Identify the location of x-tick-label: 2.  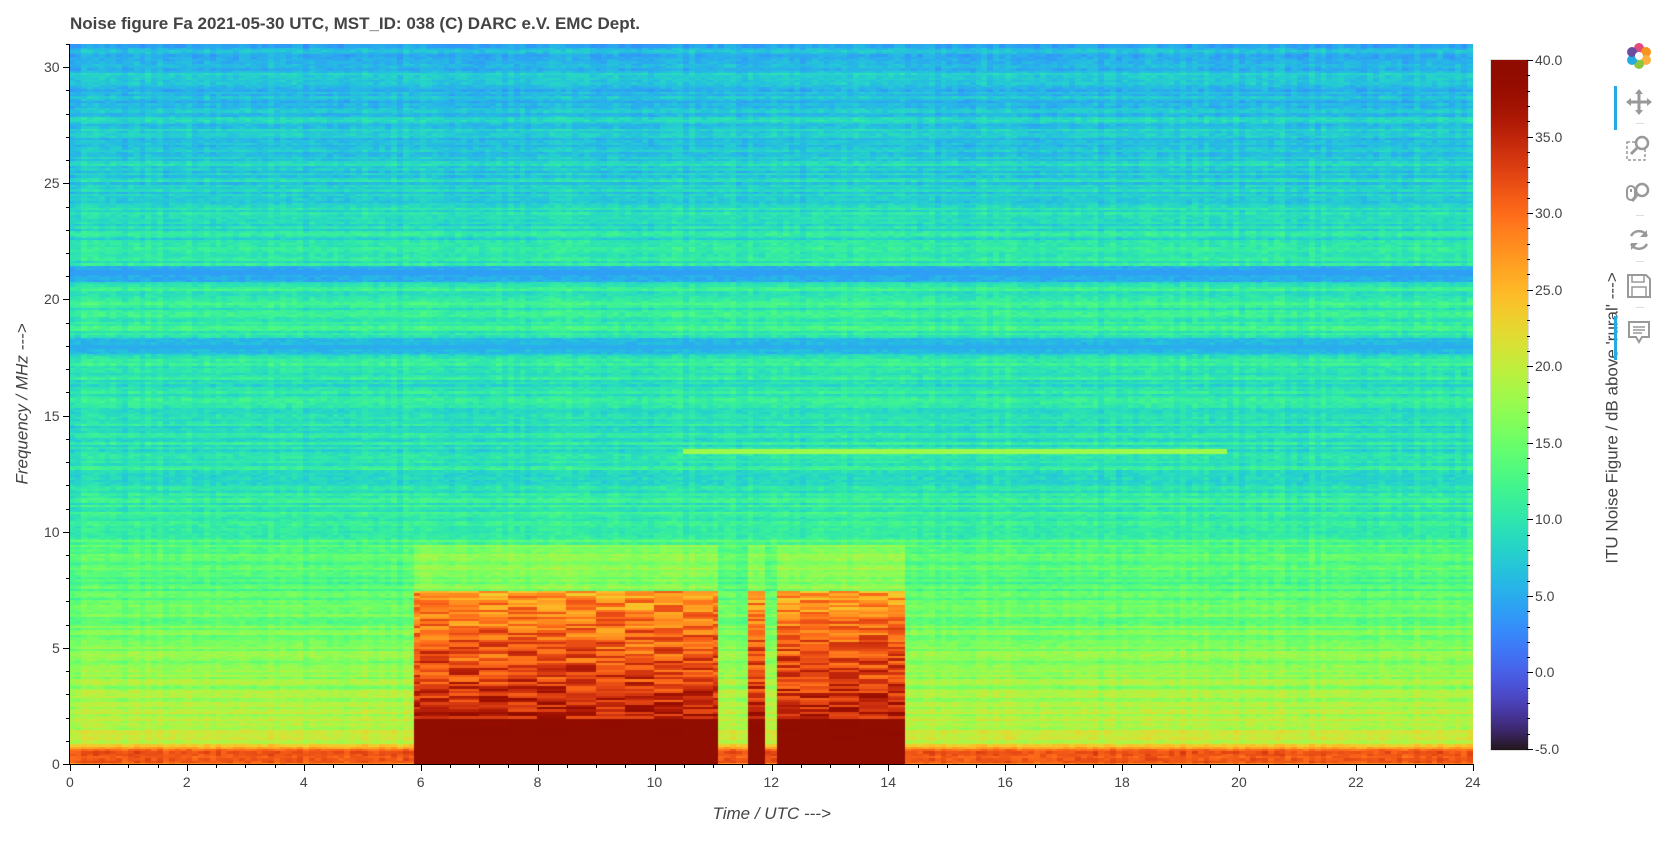
(186, 782).